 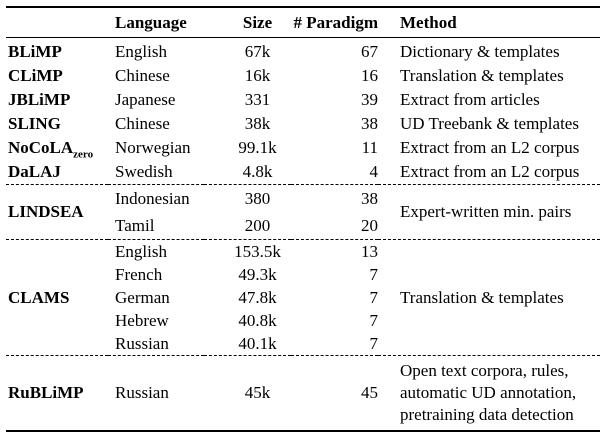 I want to click on dataset-name-cell: BLiMP, so click(x=35, y=51).